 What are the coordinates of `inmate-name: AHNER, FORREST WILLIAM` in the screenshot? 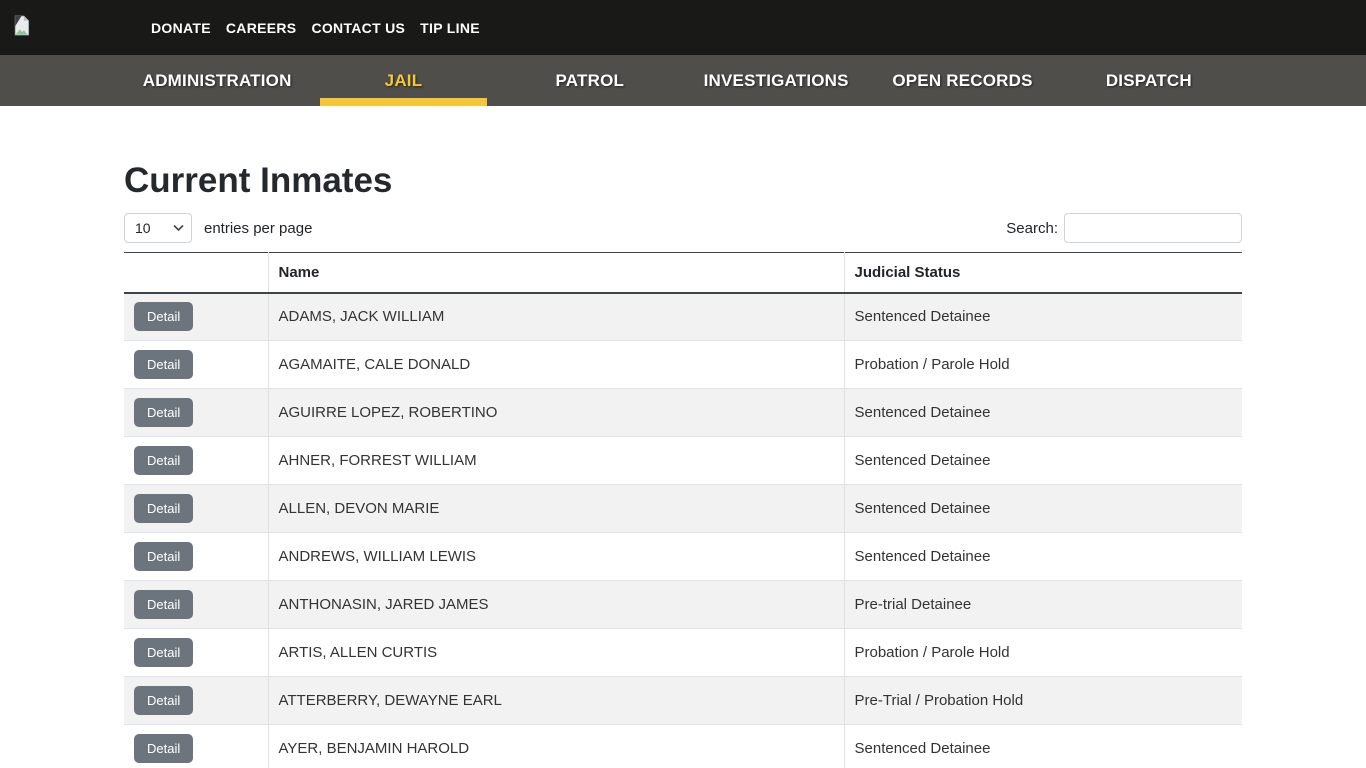 It's located at (555, 460).